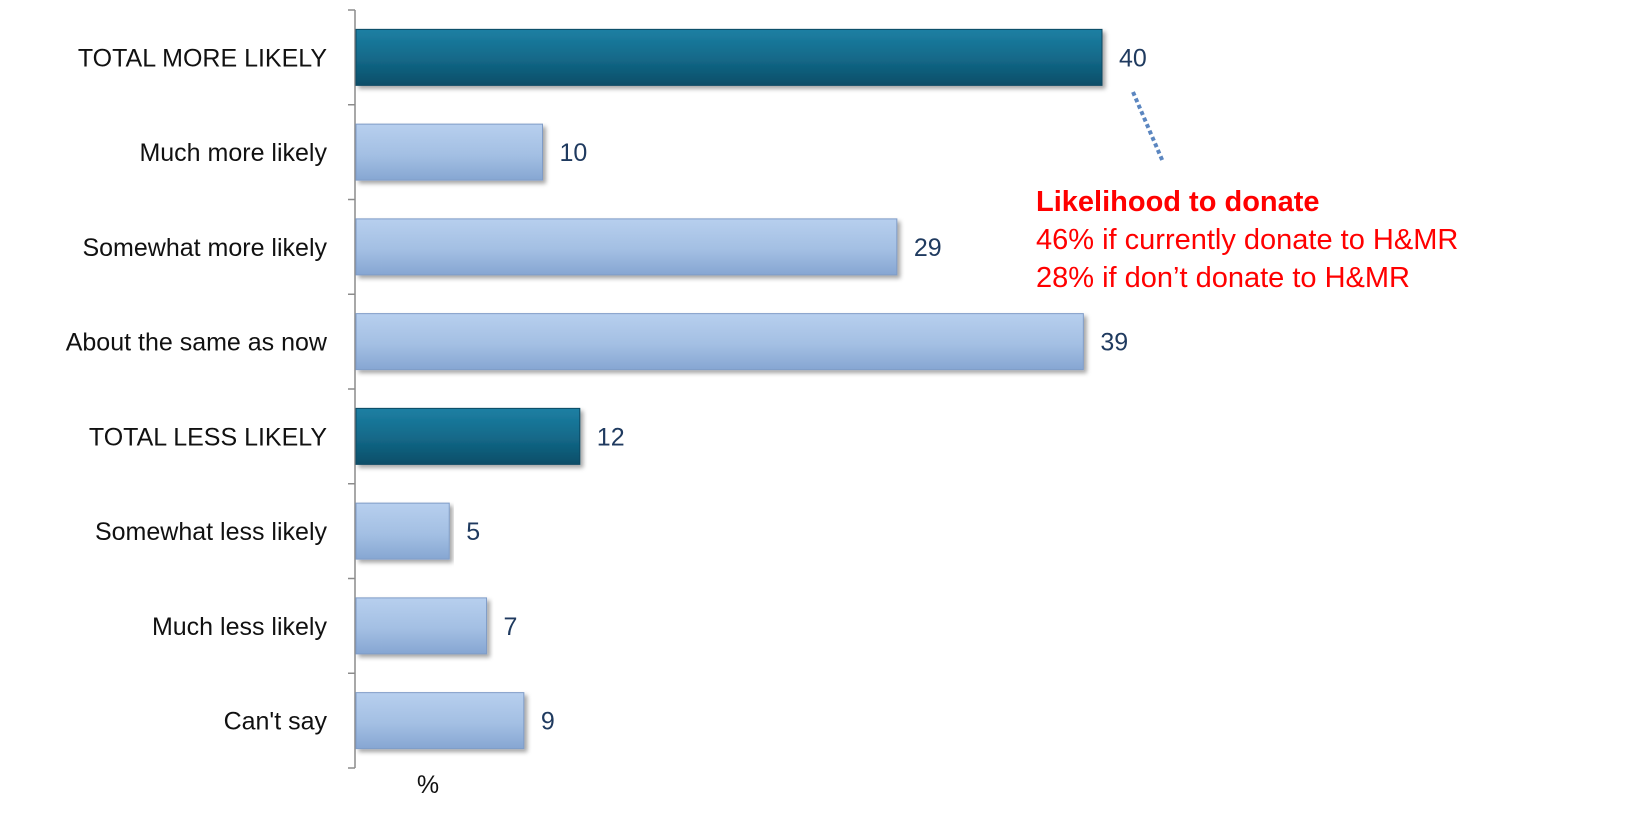 The height and width of the screenshot is (833, 1642). Describe the element at coordinates (1148, 127) in the screenshot. I see `annotation-leader-line` at that location.